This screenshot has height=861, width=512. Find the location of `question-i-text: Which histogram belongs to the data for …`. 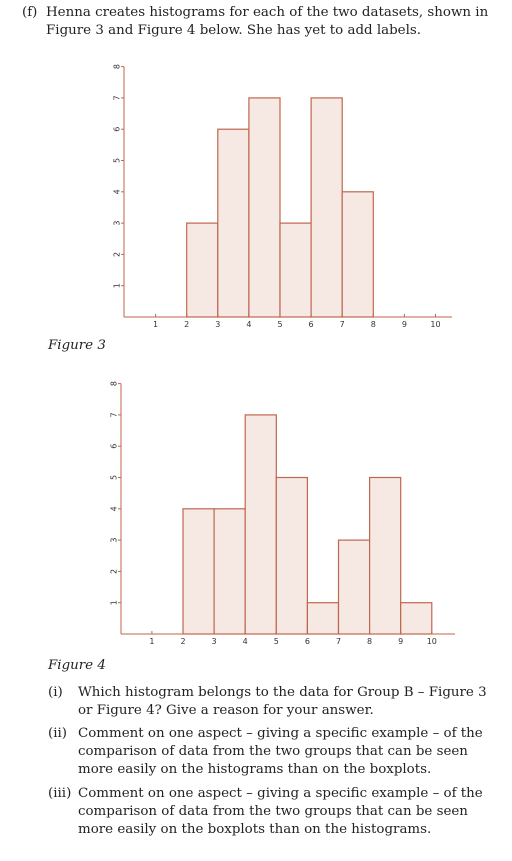

question-i-text: Which histogram belongs to the data for … is located at coordinates (282, 701).